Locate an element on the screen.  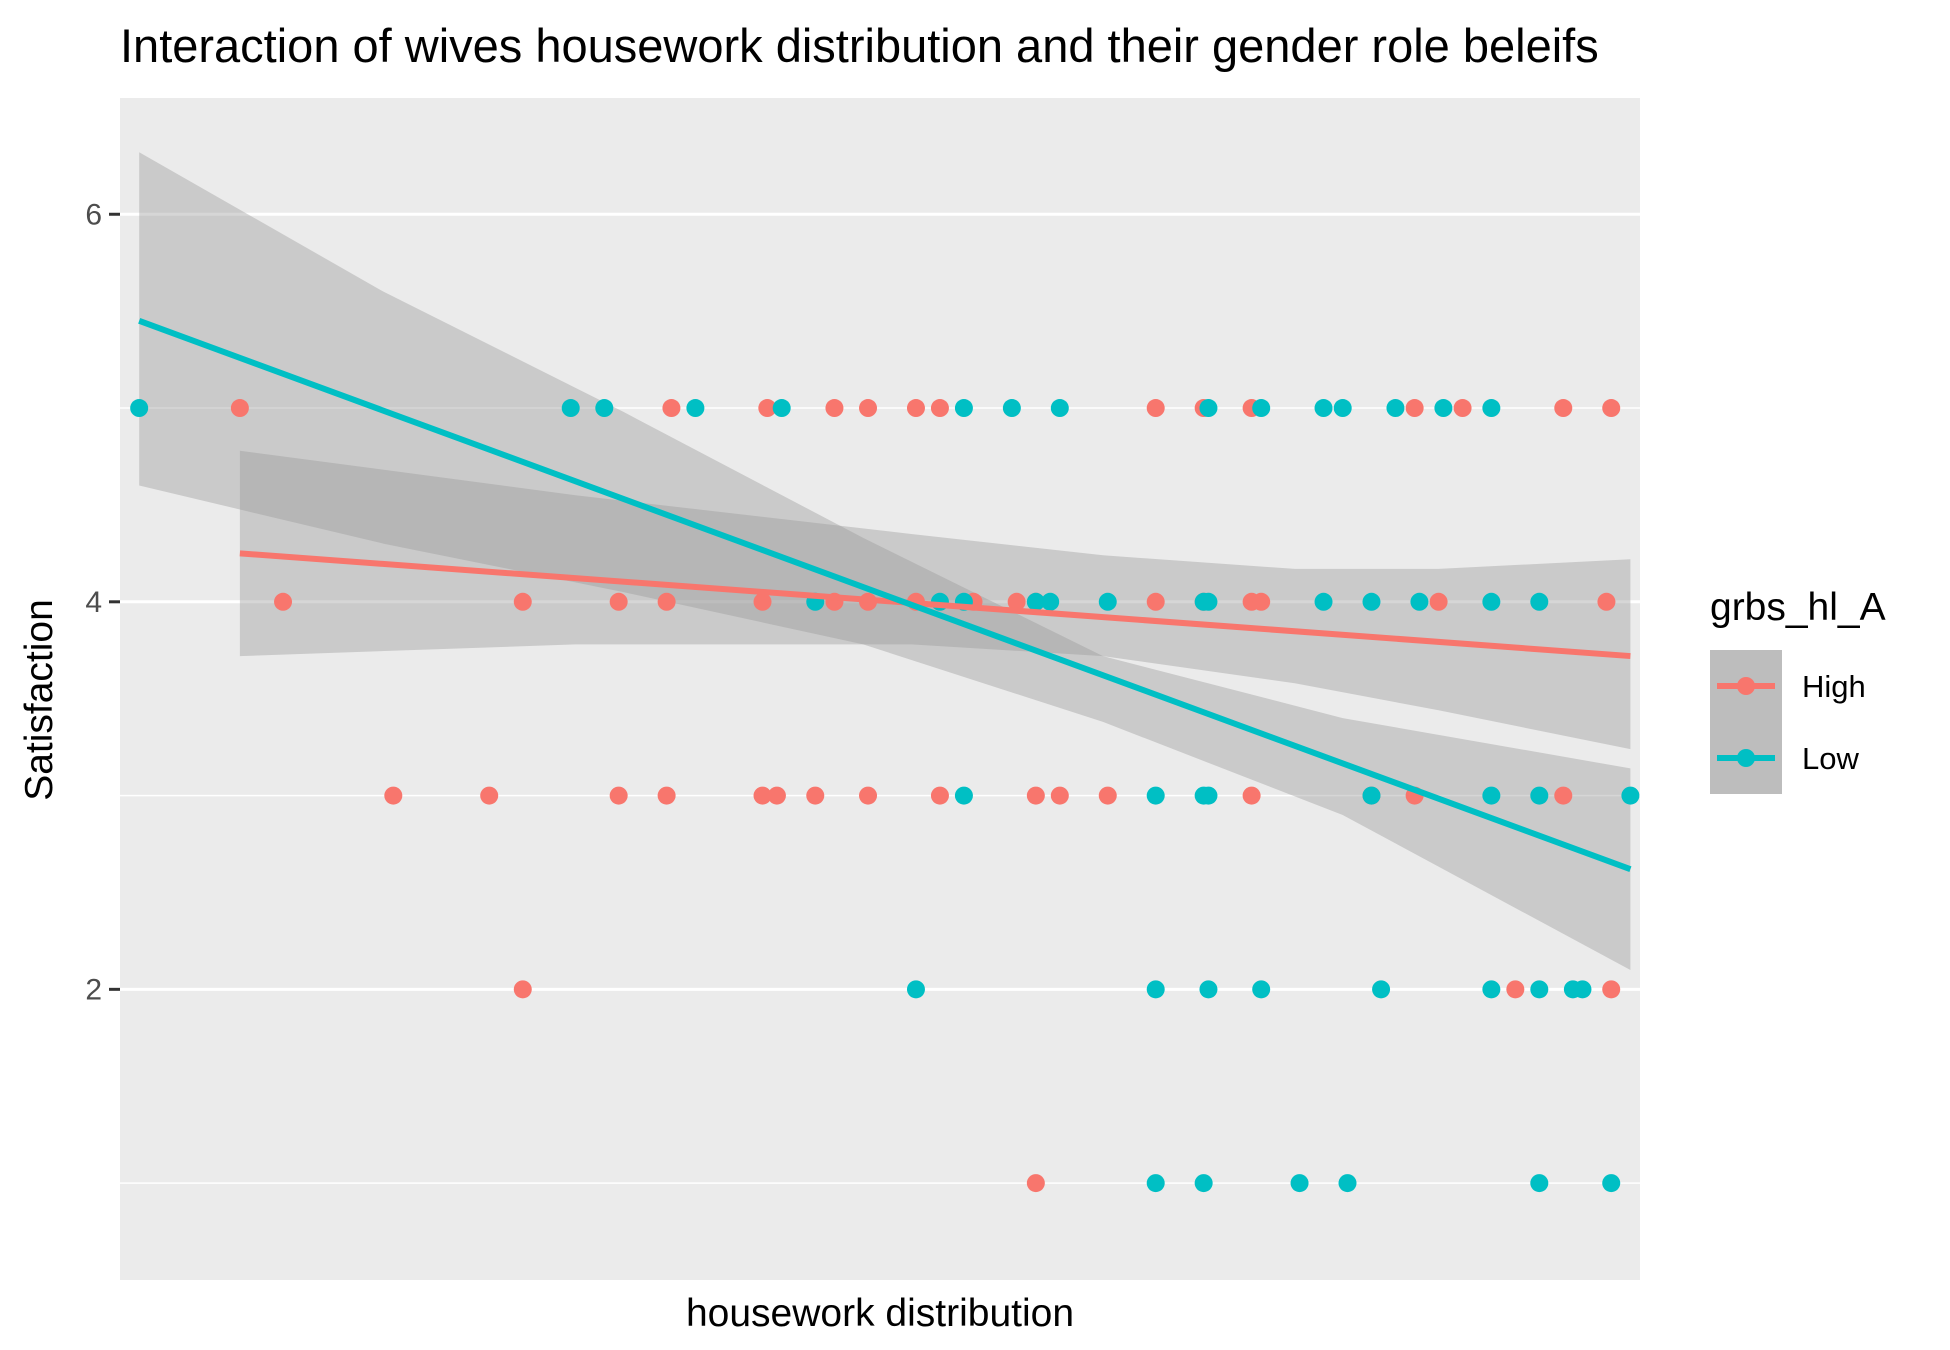
y-axis-title: Satisfaction is located at coordinates (39, 700).